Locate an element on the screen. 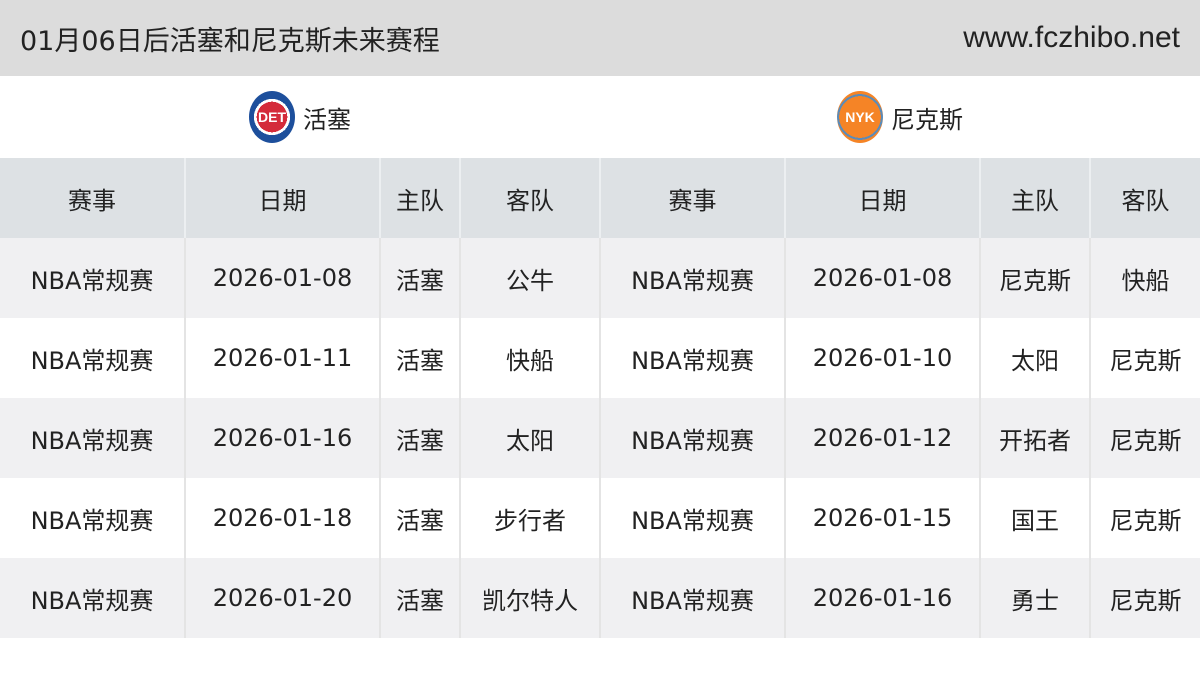  table-cell: 2026-01-11 is located at coordinates (283, 358).